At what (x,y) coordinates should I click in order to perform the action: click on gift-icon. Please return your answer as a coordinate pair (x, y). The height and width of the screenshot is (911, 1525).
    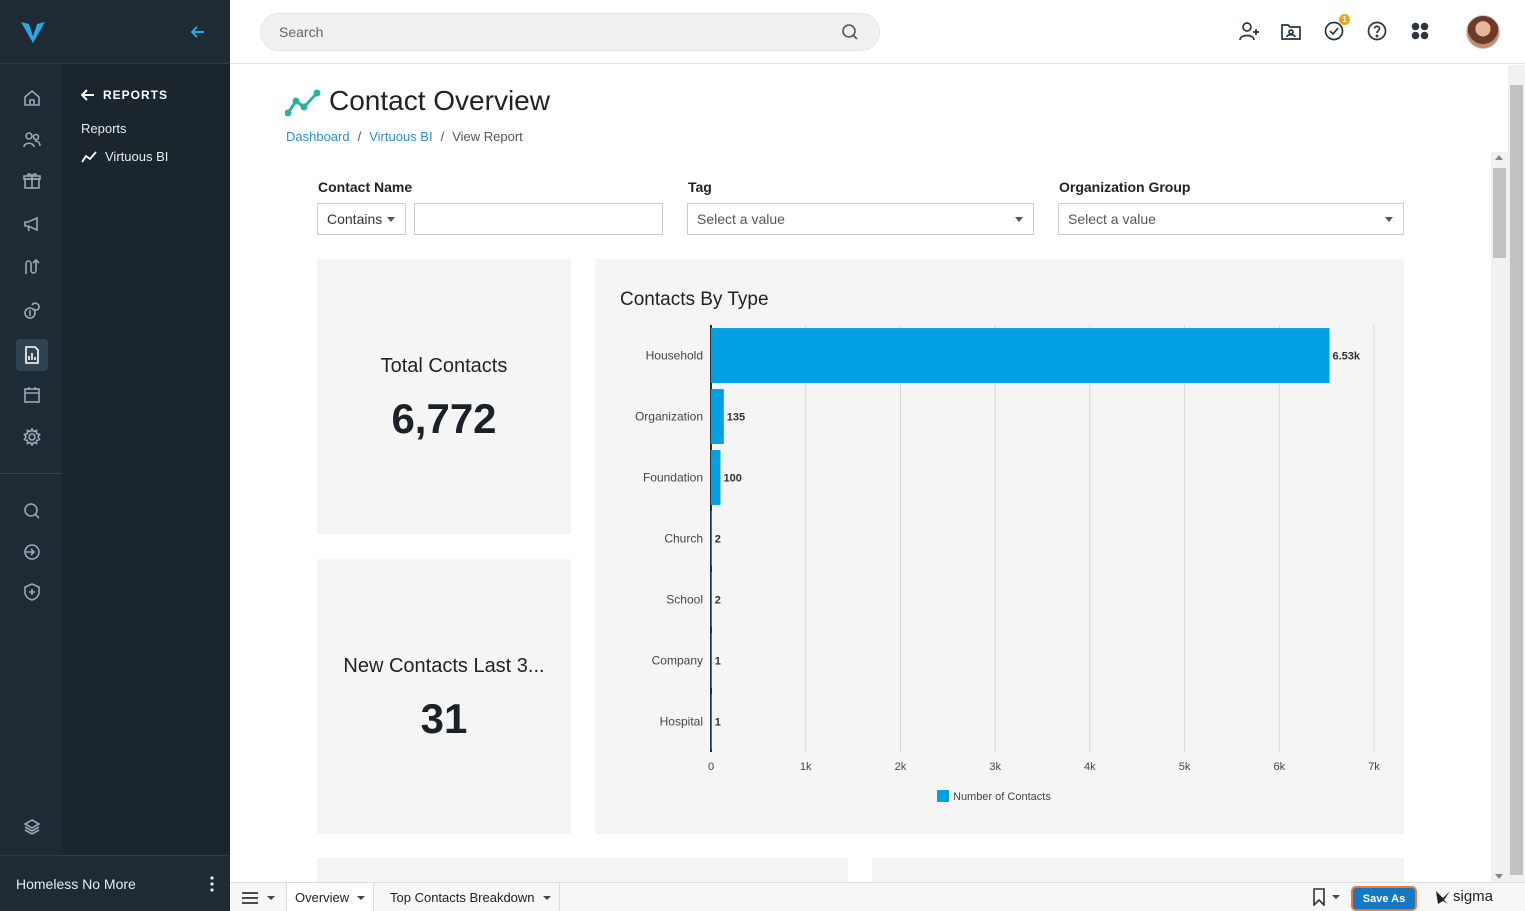
    Looking at the image, I should click on (32, 181).